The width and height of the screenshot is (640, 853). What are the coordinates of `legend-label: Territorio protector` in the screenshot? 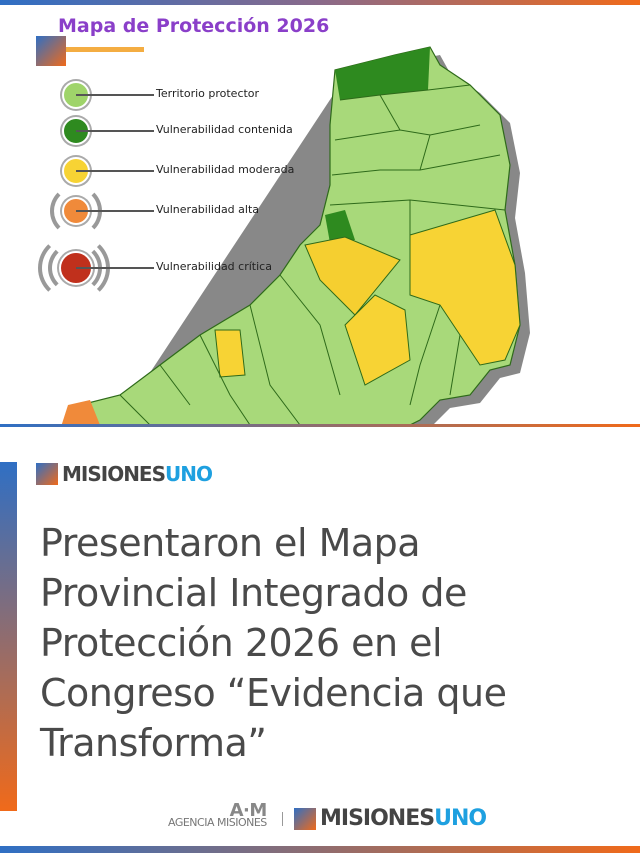 It's located at (208, 93).